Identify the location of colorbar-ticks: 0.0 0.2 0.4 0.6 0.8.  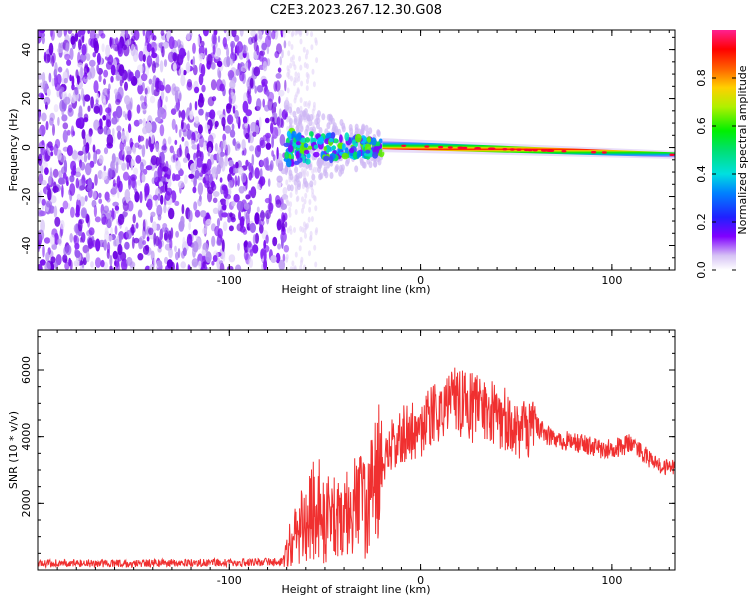
(715, 174).